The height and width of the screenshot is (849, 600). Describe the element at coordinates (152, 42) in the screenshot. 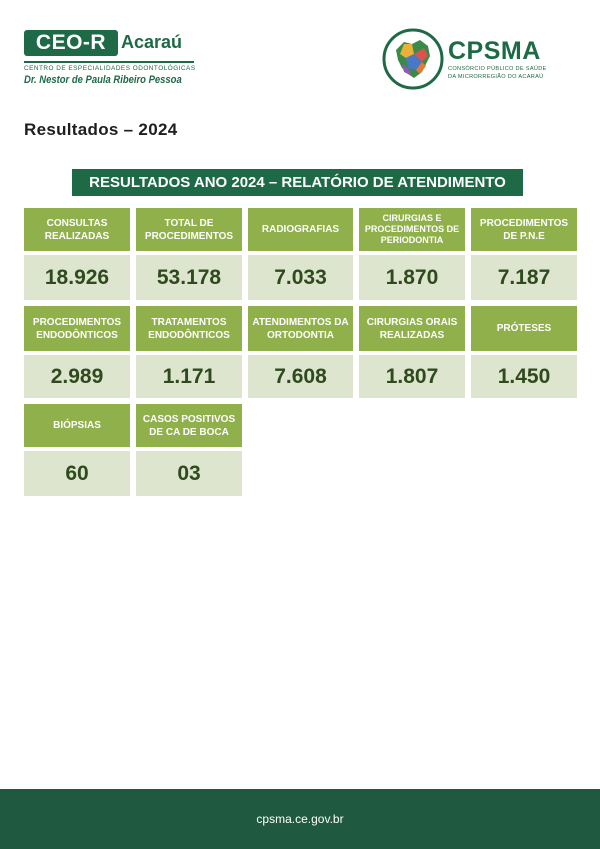

I see `ceo-r-logo-city: Acaraú` at that location.